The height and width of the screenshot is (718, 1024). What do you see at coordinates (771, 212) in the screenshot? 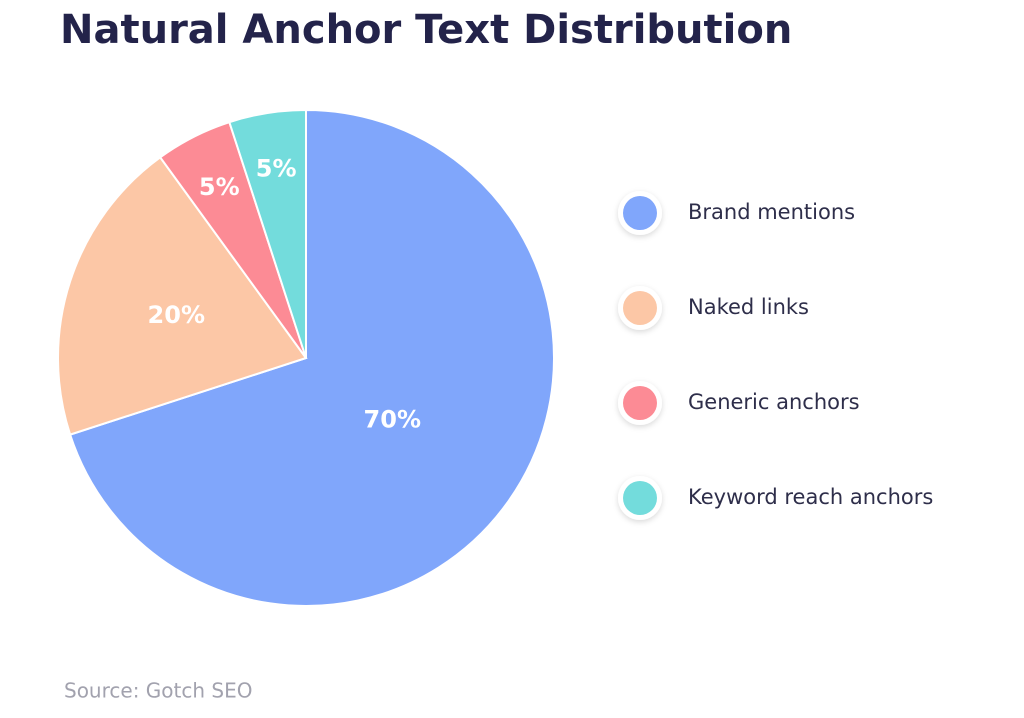
I see `legend-label: Brand mentions` at bounding box center [771, 212].